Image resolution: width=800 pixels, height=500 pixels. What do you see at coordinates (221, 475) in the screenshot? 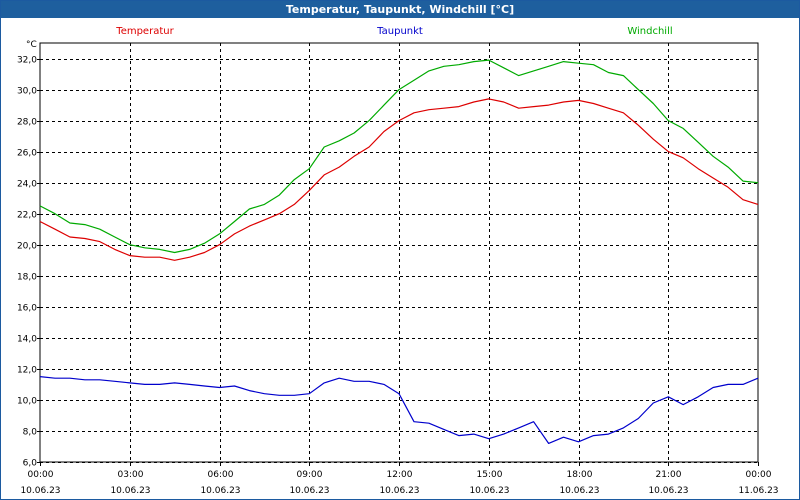
I see `x-tick-time: 06:00` at bounding box center [221, 475].